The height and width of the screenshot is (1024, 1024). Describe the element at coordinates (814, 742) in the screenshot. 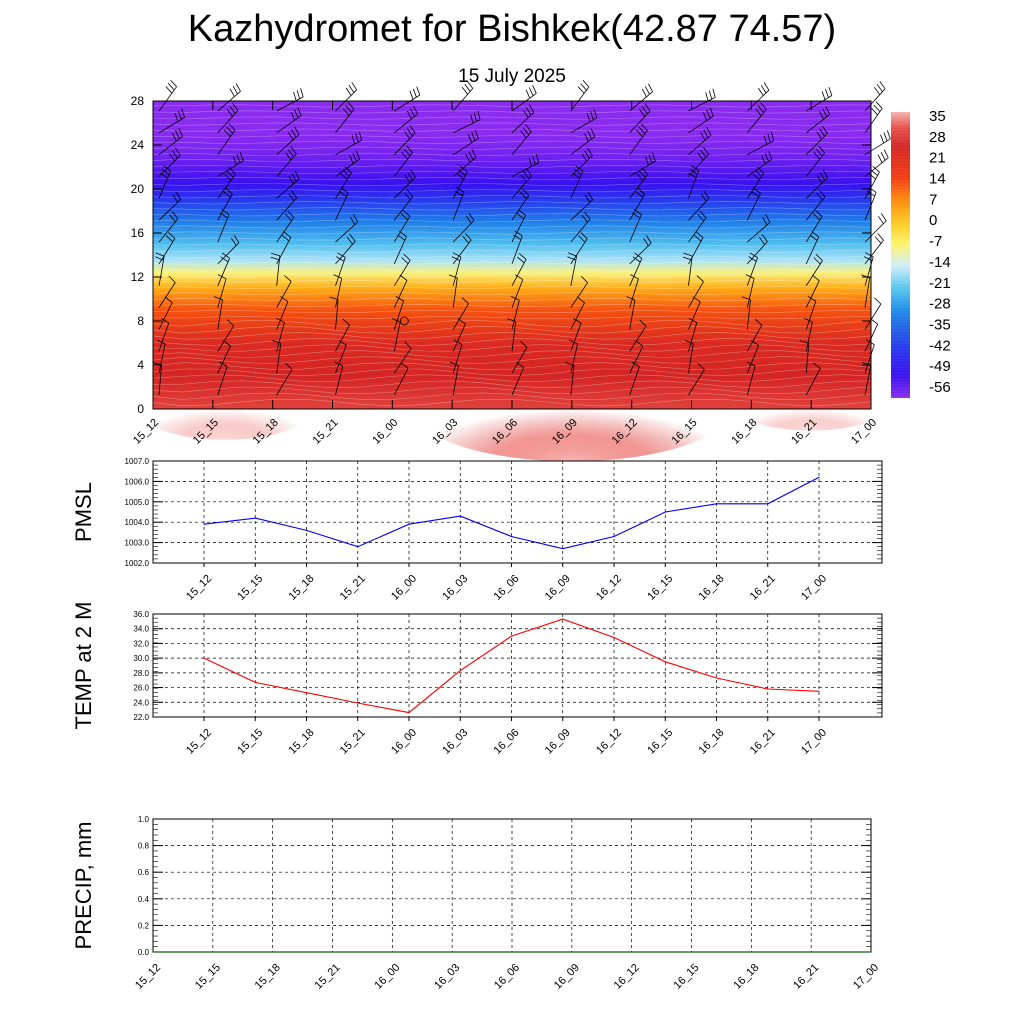

I see `x-tick-label: 17_00` at that location.